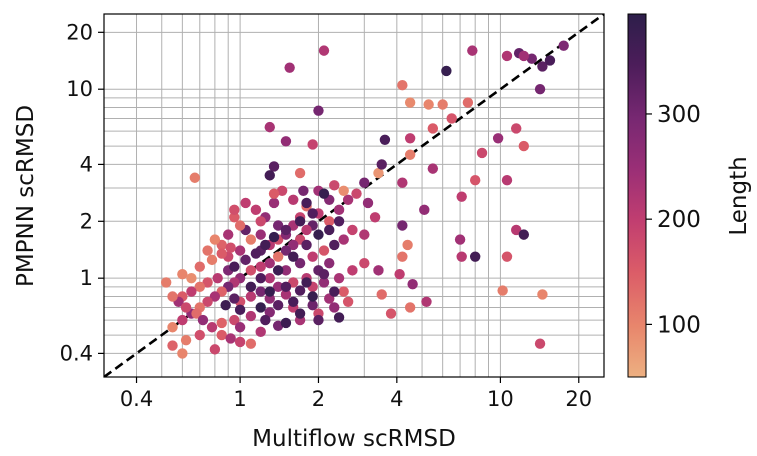  Describe the element at coordinates (86, 278) in the screenshot. I see `y-tick-label: 1` at that location.